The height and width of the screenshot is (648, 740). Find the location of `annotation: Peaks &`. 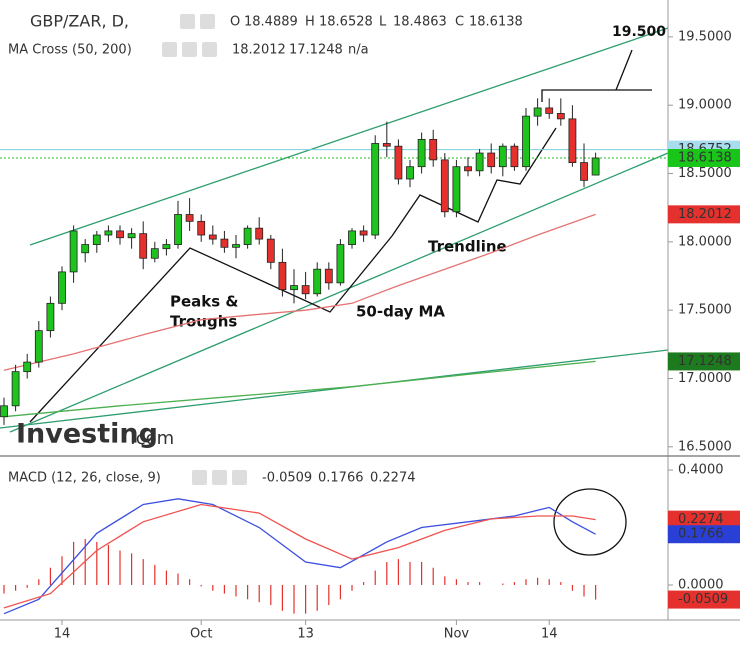

annotation: Peaks & is located at coordinates (204, 302).